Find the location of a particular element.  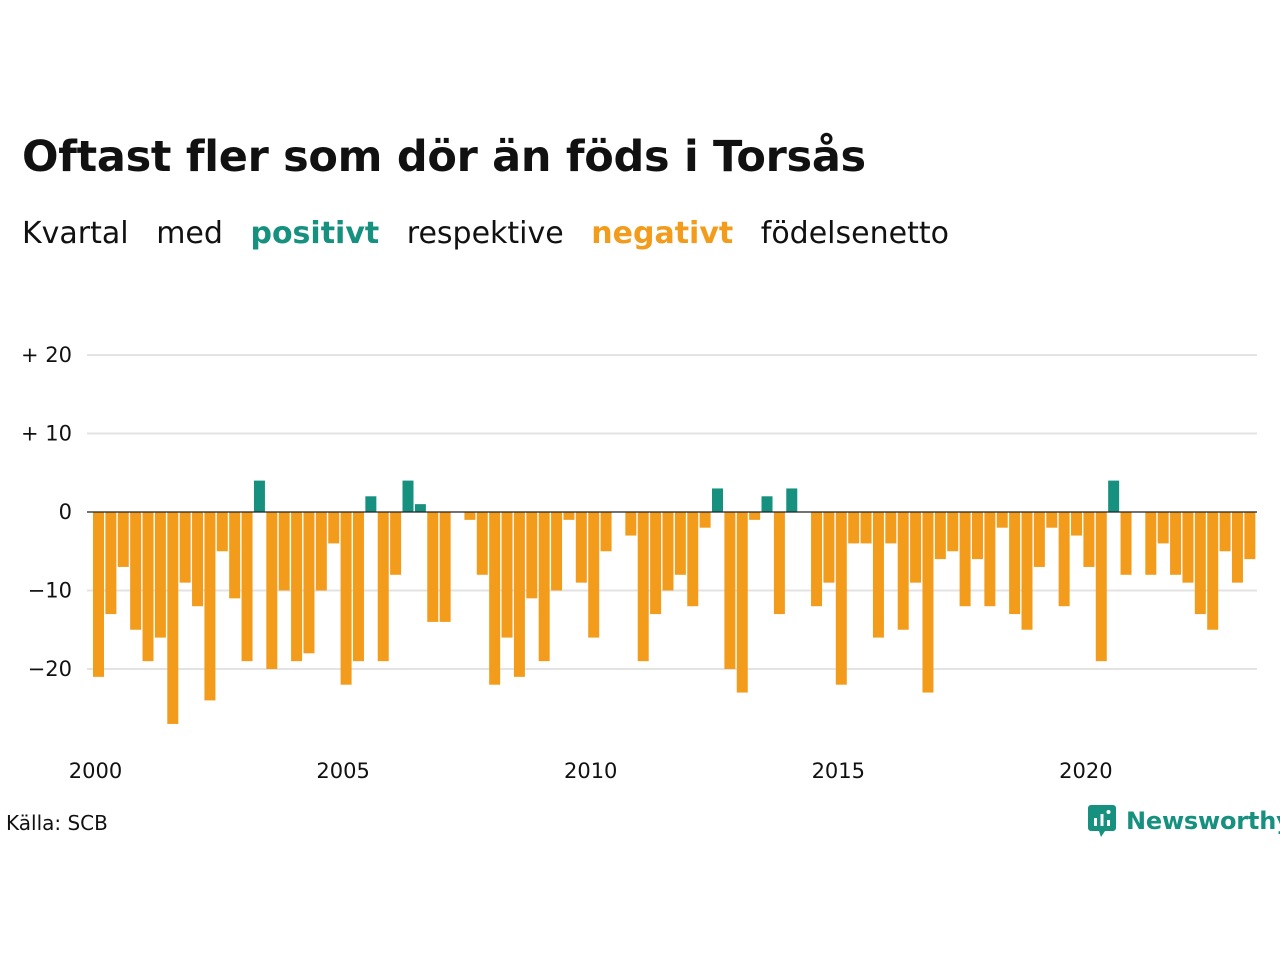

newsworthy-logo-icon is located at coordinates (1102, 821).